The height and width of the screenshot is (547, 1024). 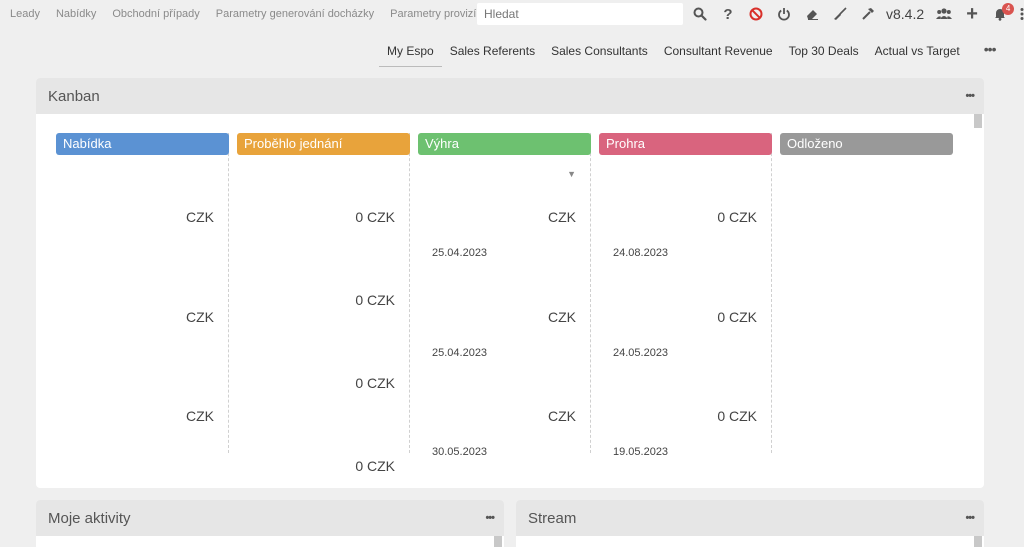 What do you see at coordinates (504, 144) in the screenshot?
I see `kanban-column-header: Výhra` at bounding box center [504, 144].